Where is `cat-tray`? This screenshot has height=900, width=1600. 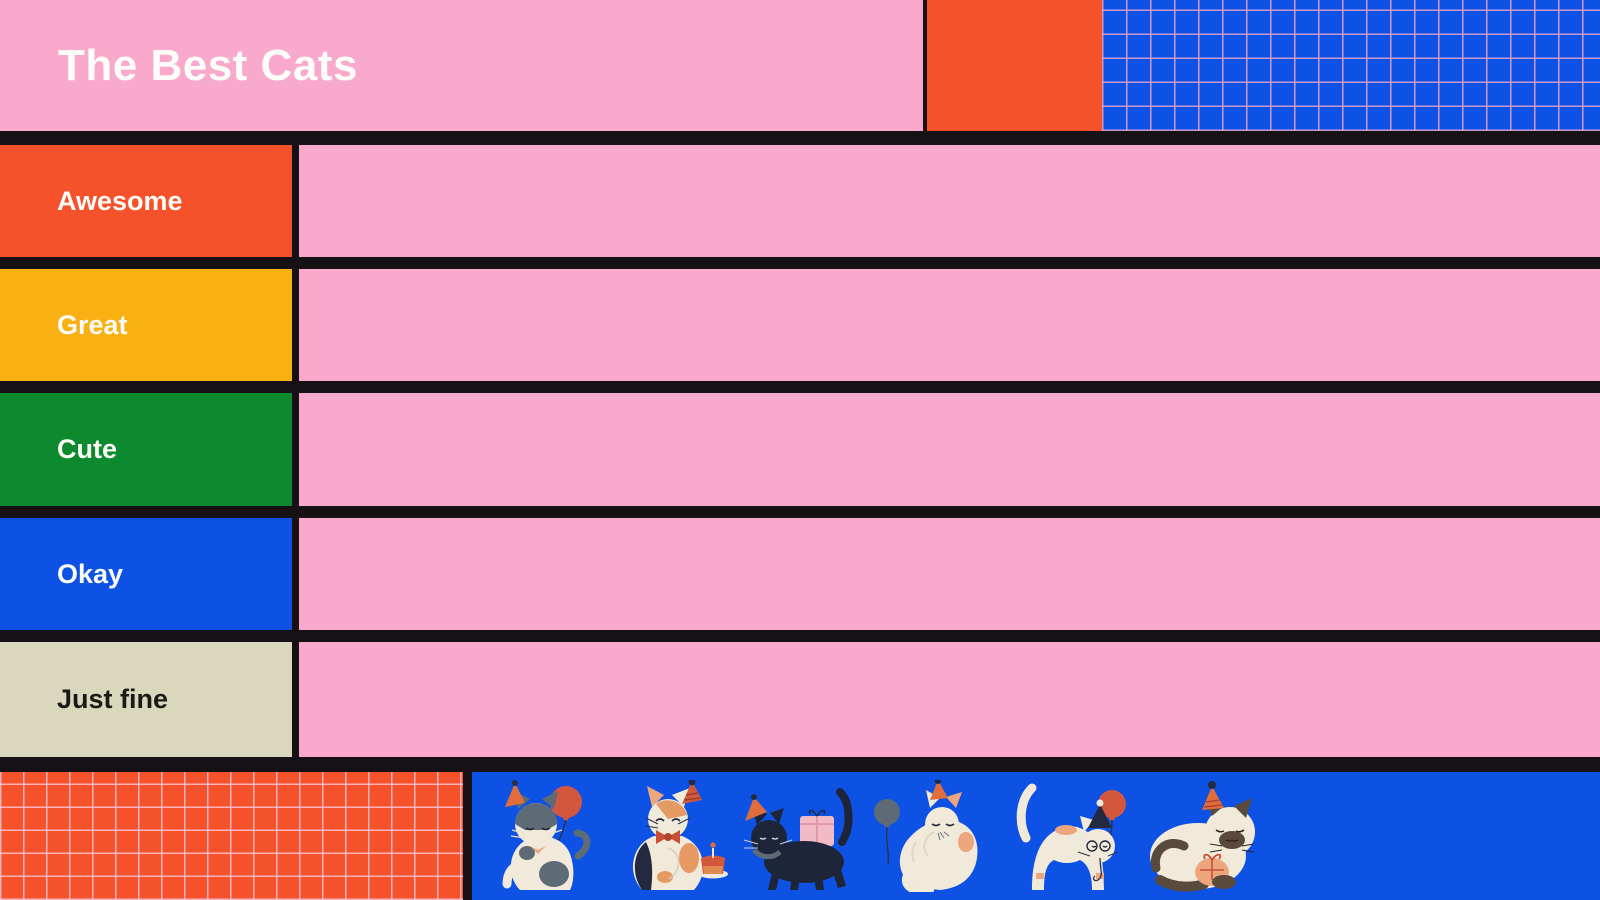
cat-tray is located at coordinates (1036, 836).